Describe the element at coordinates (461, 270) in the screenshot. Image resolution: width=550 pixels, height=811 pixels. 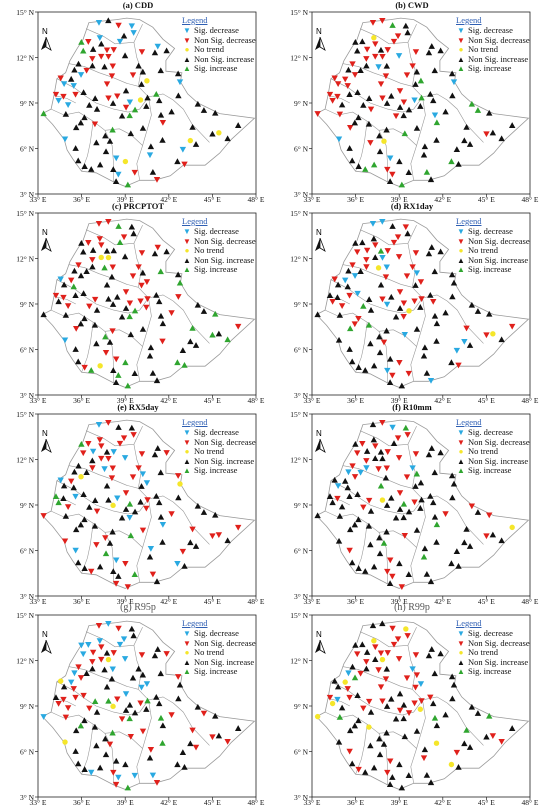
I see `legend-symbol-icon: ▲` at that location.